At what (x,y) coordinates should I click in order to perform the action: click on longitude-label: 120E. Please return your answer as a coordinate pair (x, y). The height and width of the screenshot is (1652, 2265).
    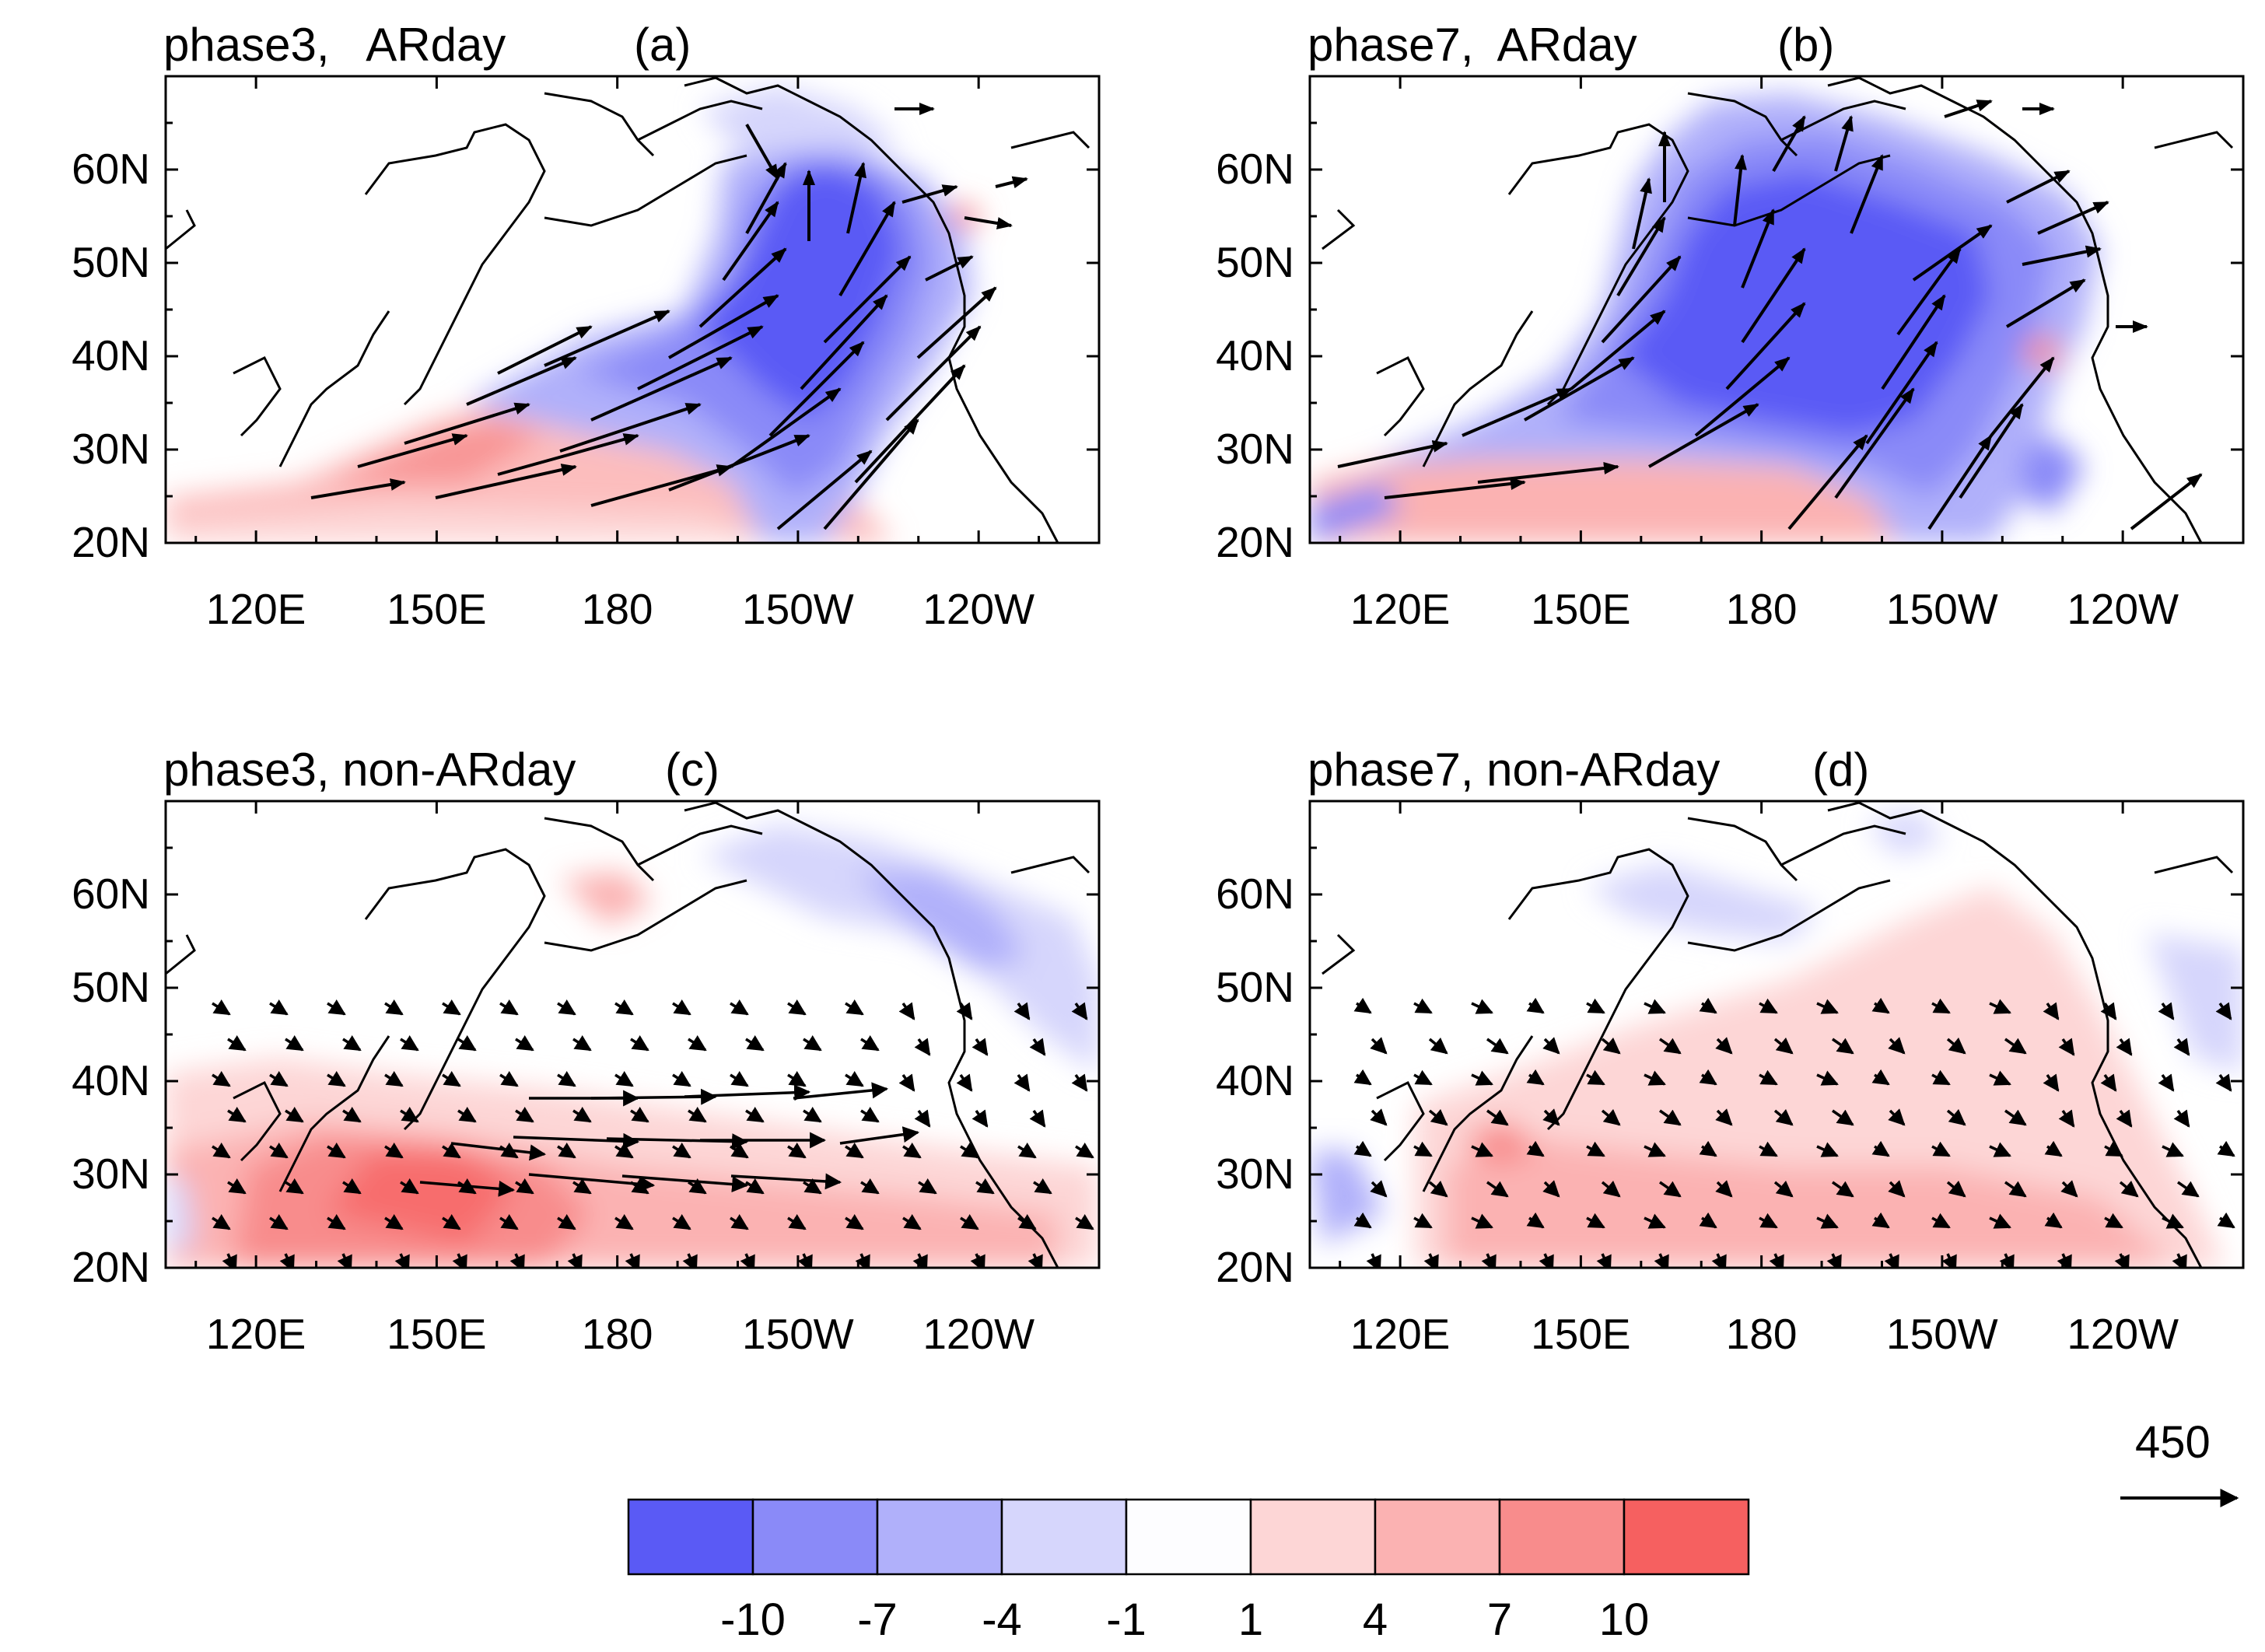
    Looking at the image, I should click on (255, 1334).